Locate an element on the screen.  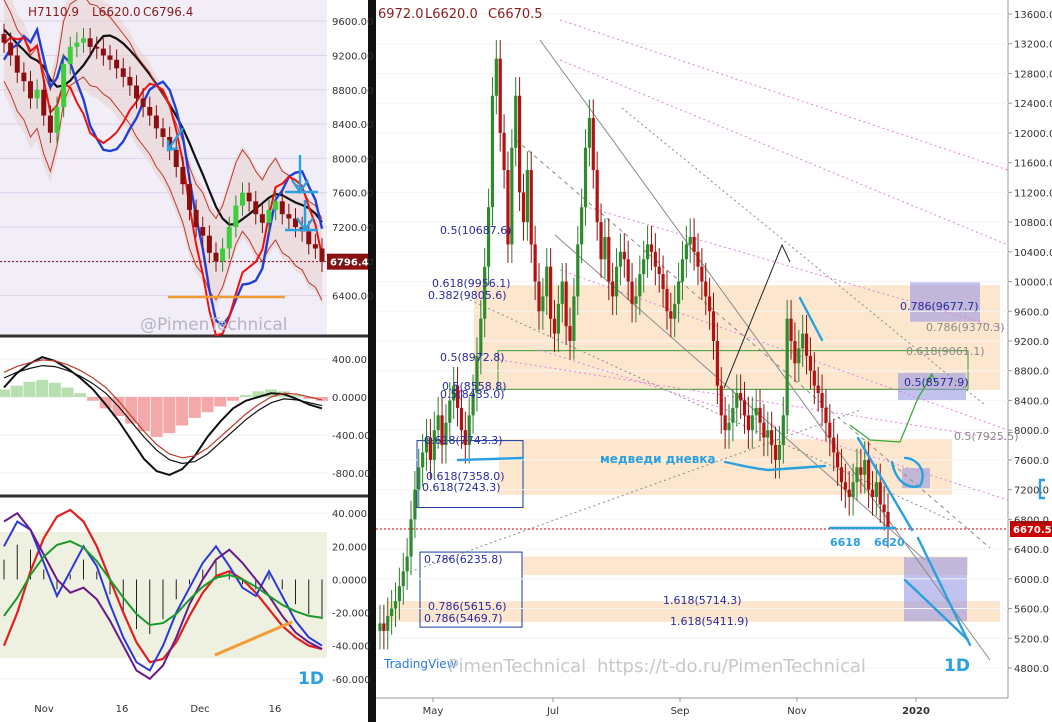
y-tick-label: 7200.0 is located at coordinates (1031, 491).